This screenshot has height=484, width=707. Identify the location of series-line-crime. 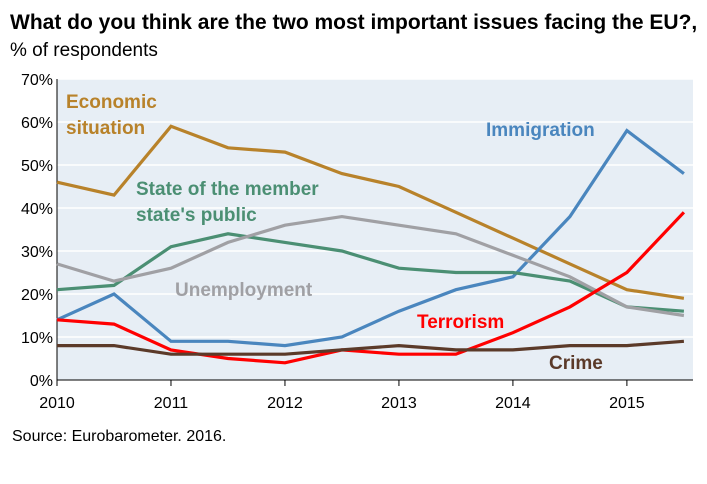
(371, 347).